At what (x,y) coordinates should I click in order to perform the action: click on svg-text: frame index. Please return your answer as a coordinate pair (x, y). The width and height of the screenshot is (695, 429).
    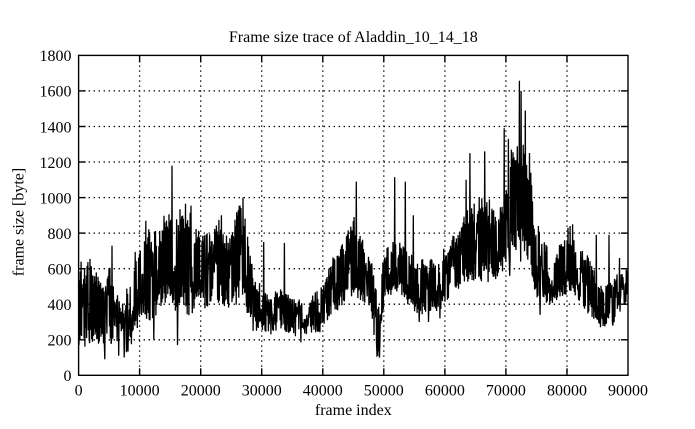
    Looking at the image, I should click on (353, 410).